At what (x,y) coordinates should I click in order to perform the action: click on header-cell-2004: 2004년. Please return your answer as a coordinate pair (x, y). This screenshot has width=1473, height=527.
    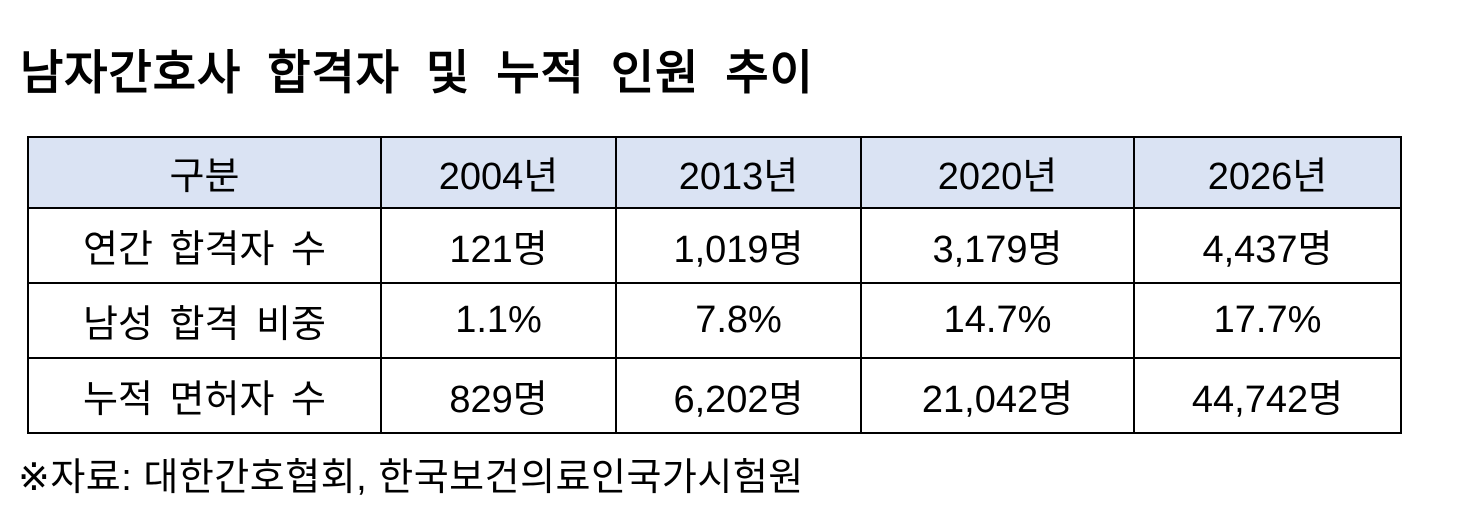
    Looking at the image, I should click on (498, 172).